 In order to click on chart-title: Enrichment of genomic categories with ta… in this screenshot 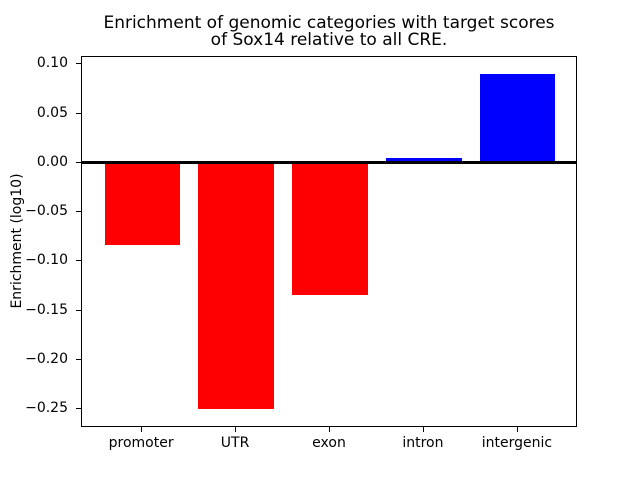, I will do `click(329, 32)`.